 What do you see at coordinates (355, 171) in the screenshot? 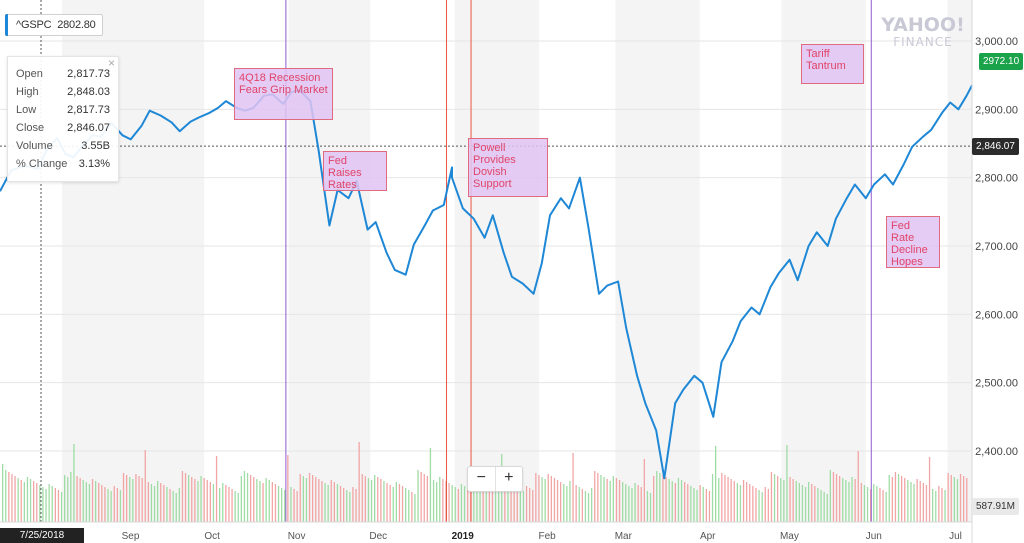
I see `annotation-fed-raises-rates: Fed Raises Rates` at bounding box center [355, 171].